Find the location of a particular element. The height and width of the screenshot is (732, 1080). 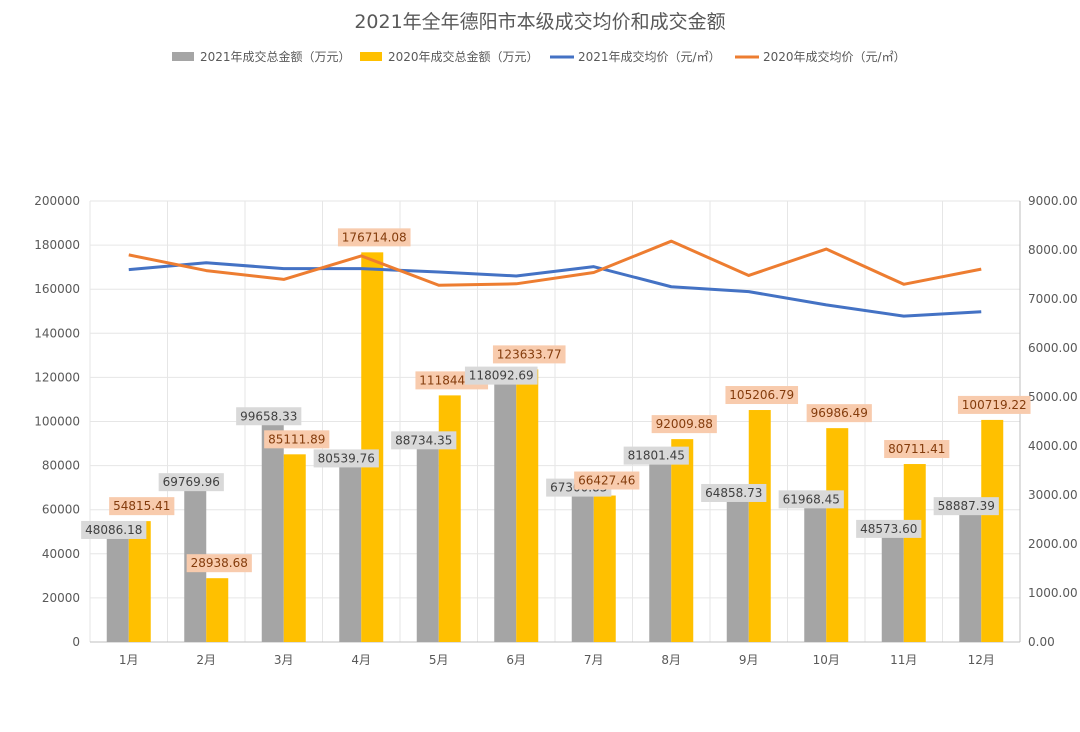

lines is located at coordinates (555, 278).